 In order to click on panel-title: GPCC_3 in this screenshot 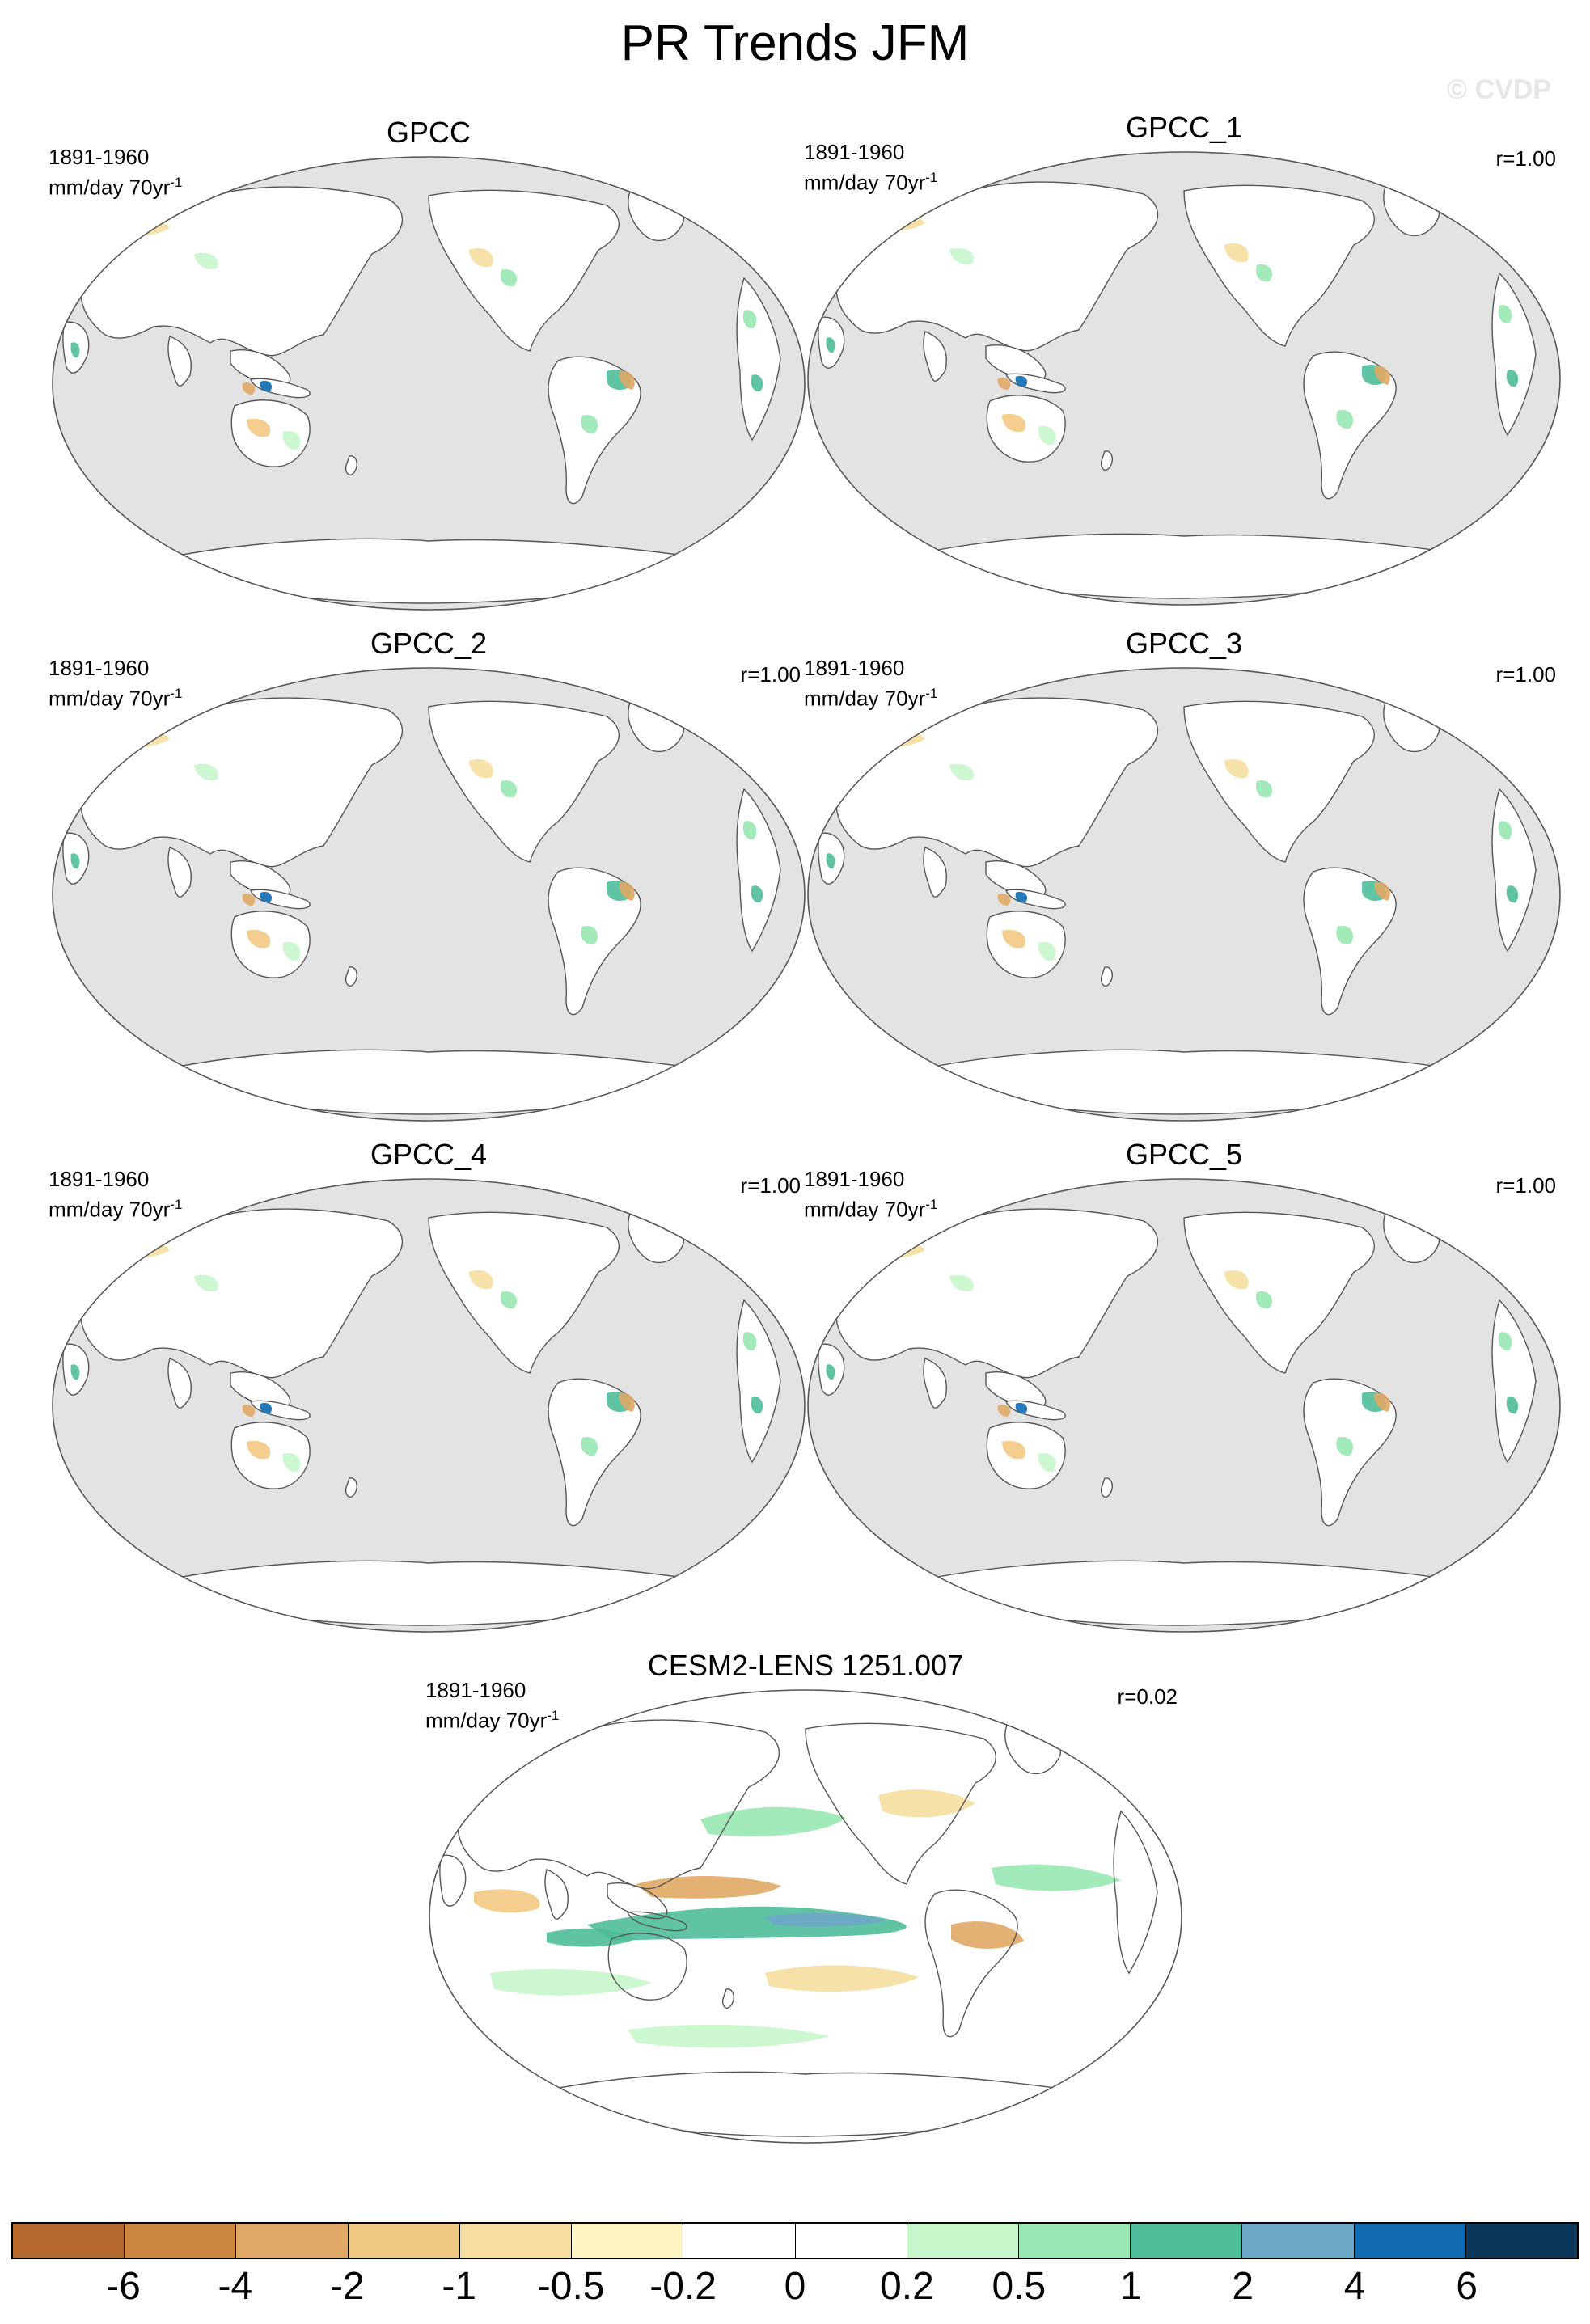, I will do `click(1184, 643)`.